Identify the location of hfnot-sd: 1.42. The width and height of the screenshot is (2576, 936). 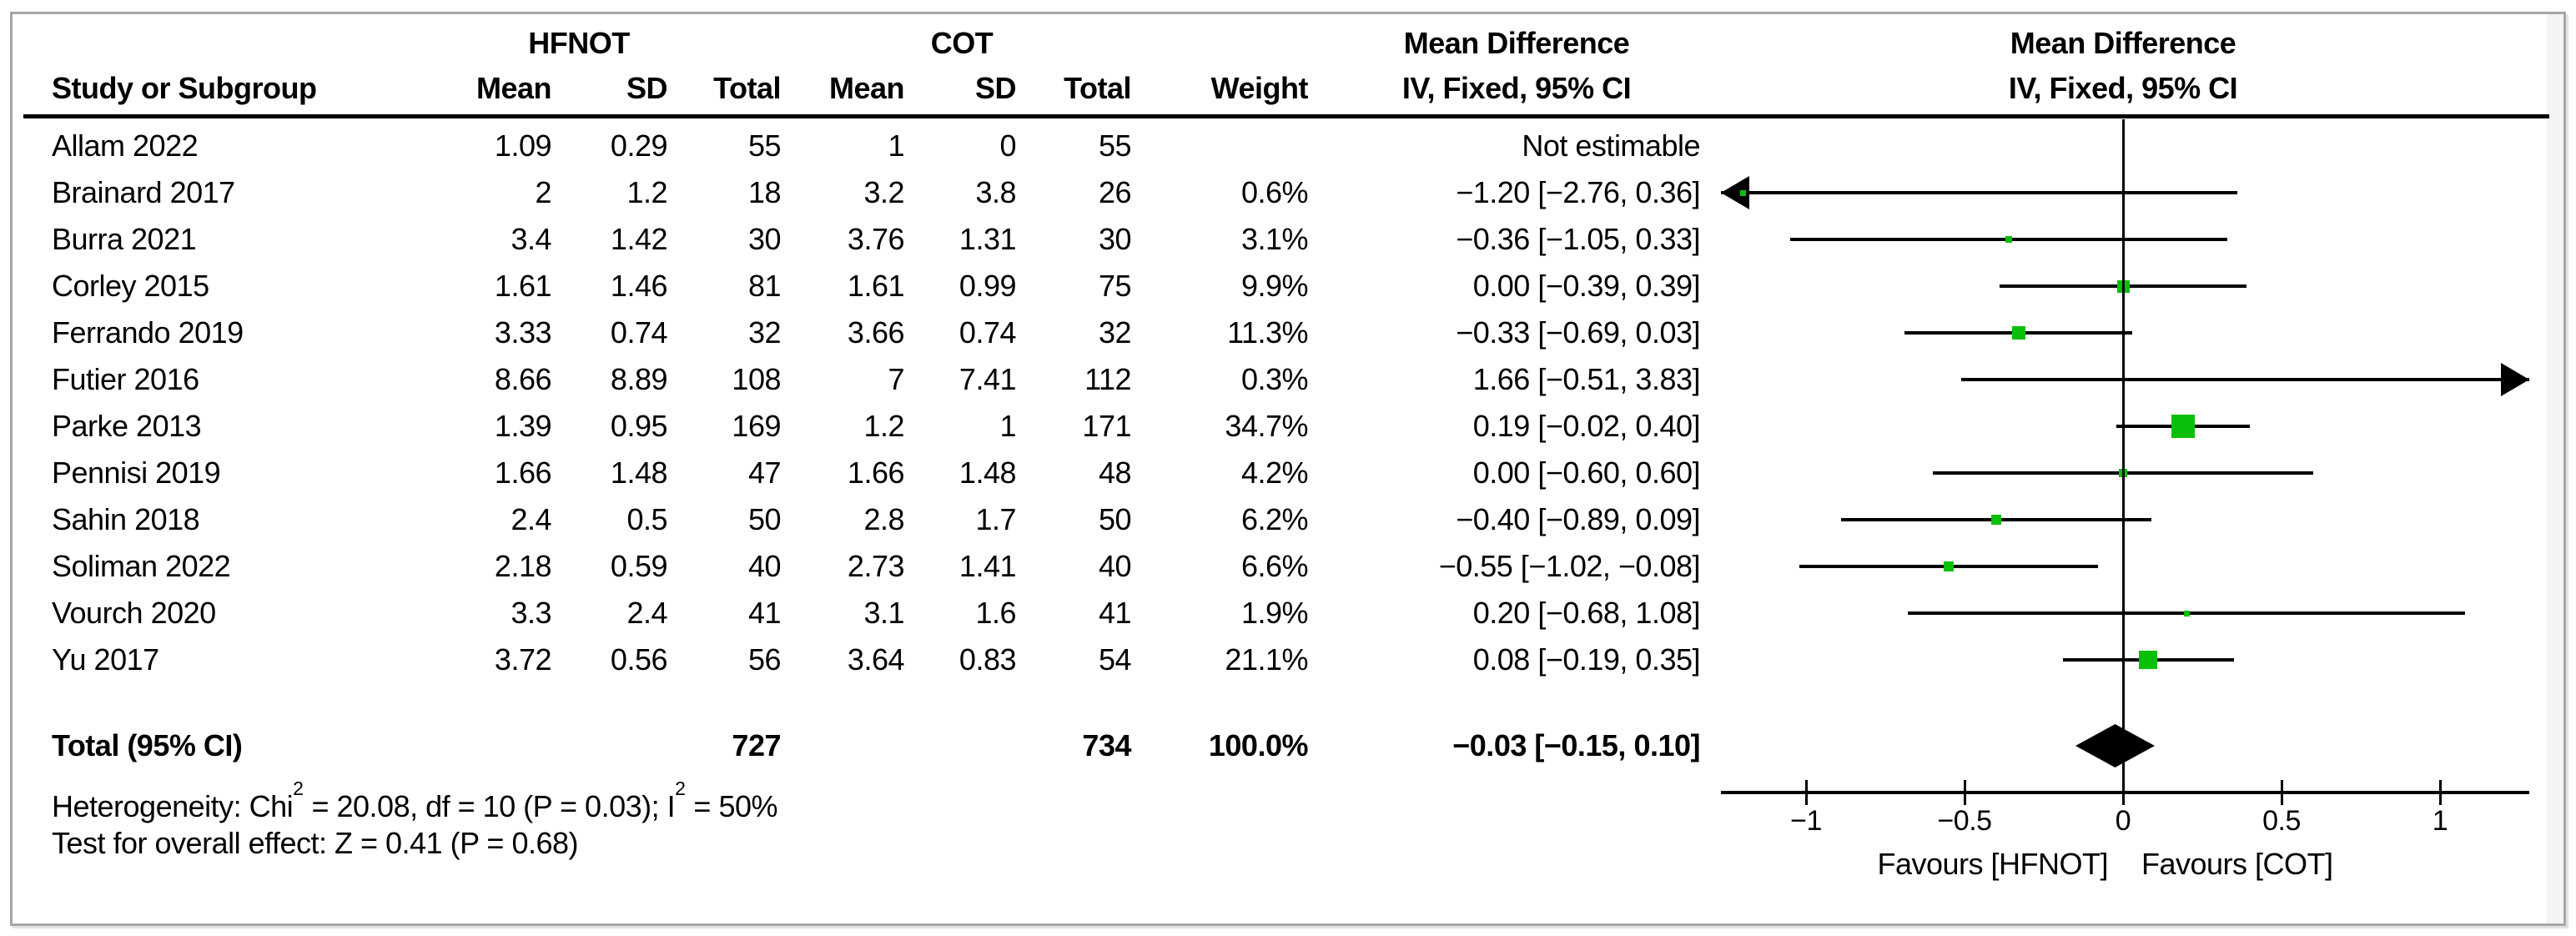
(639, 239).